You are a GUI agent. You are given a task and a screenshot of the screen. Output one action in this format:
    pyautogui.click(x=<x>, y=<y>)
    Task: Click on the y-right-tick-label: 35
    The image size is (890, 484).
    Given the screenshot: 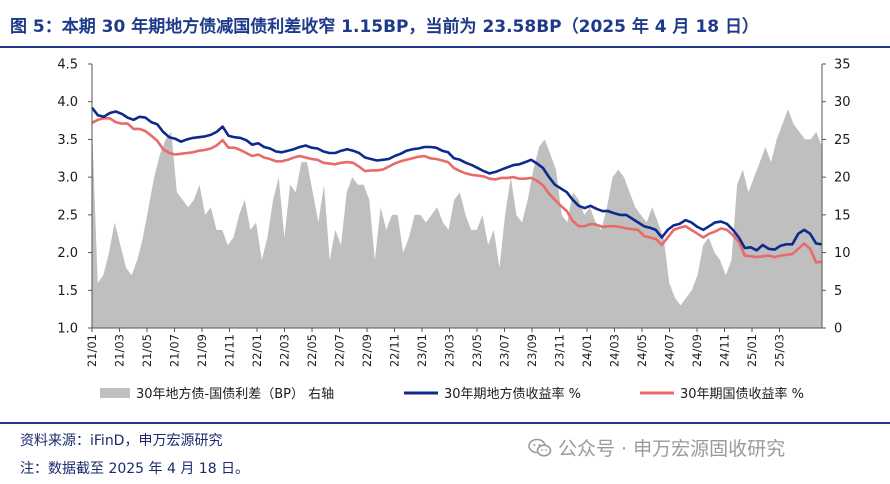 What is the action you would take?
    pyautogui.click(x=842, y=65)
    